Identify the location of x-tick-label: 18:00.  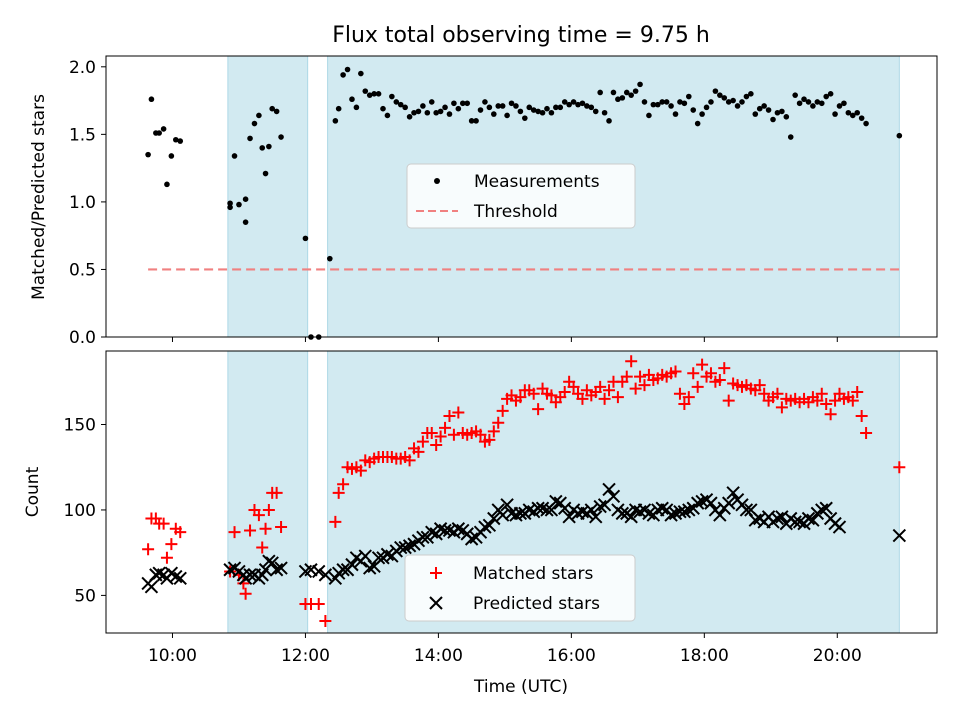
(704, 656).